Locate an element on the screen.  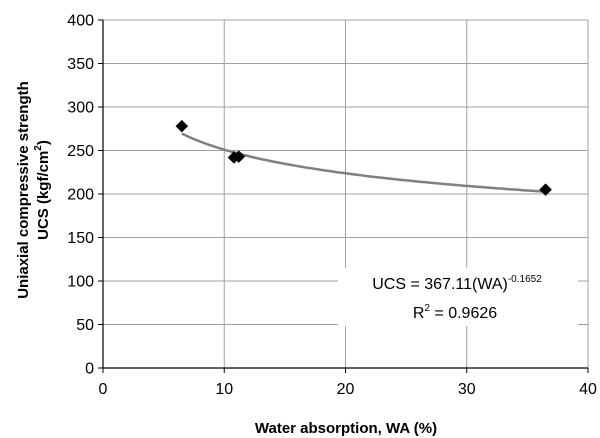
y-tick-labels: 0 50 100 150 200 250 300 350 400 is located at coordinates (80, 195).